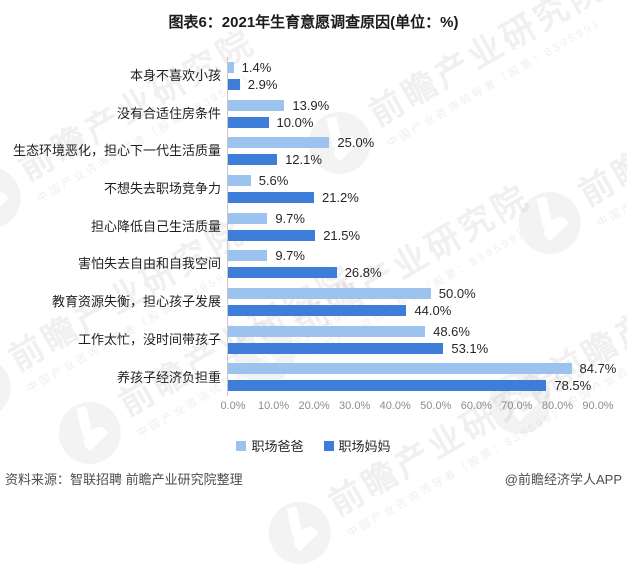 Image resolution: width=627 pixels, height=577 pixels. What do you see at coordinates (342, 235) in the screenshot?
I see `value-label: 21.5%` at bounding box center [342, 235].